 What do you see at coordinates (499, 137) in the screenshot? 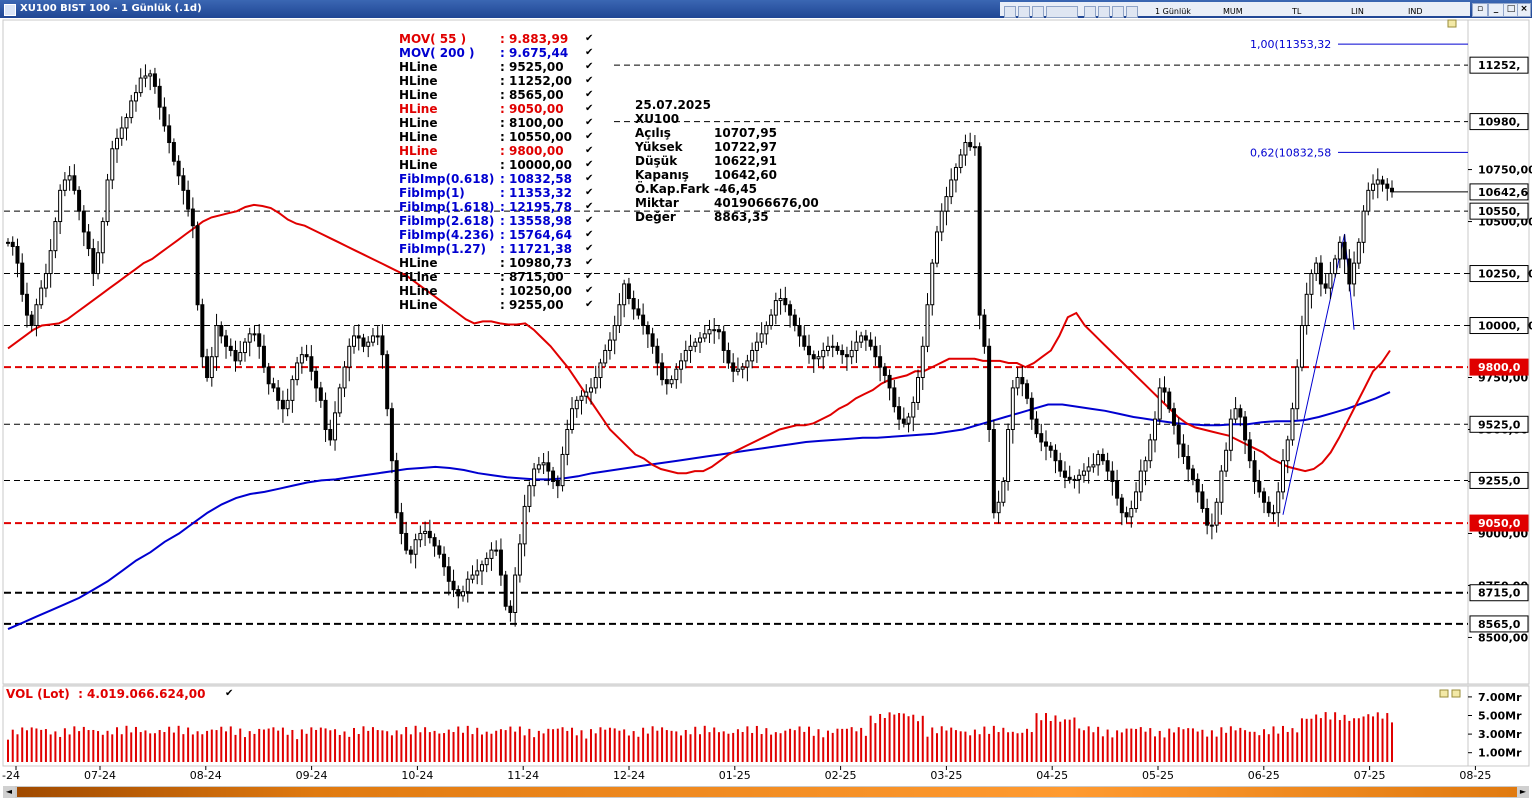
I see `legend-row: HLine: 10550,00 ✔` at bounding box center [499, 137].